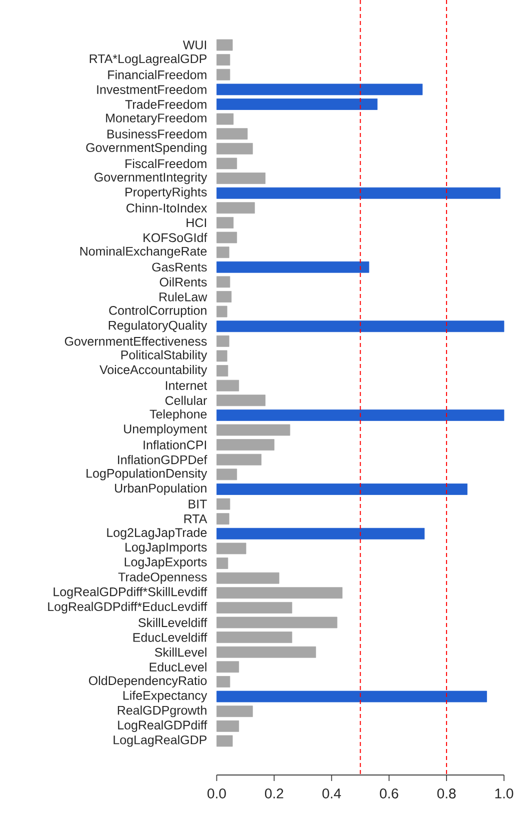 The width and height of the screenshot is (516, 814). Describe the element at coordinates (148, 60) in the screenshot. I see `y-tick-label: RTA*LogLagrealGDP` at that location.